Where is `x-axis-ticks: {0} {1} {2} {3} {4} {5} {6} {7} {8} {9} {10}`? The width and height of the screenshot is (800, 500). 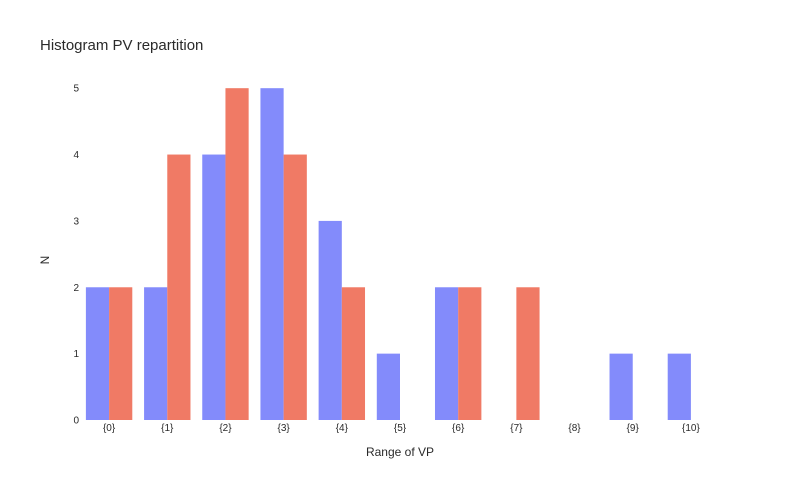
x-axis-ticks: {0} {1} {2} {3} {4} {5} {6} {7} {8} {9} {10} is located at coordinates (401, 428).